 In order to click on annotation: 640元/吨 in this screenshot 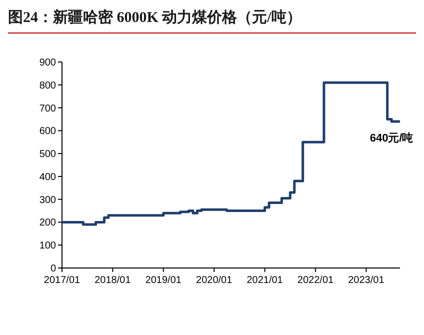, I will do `click(392, 138)`.